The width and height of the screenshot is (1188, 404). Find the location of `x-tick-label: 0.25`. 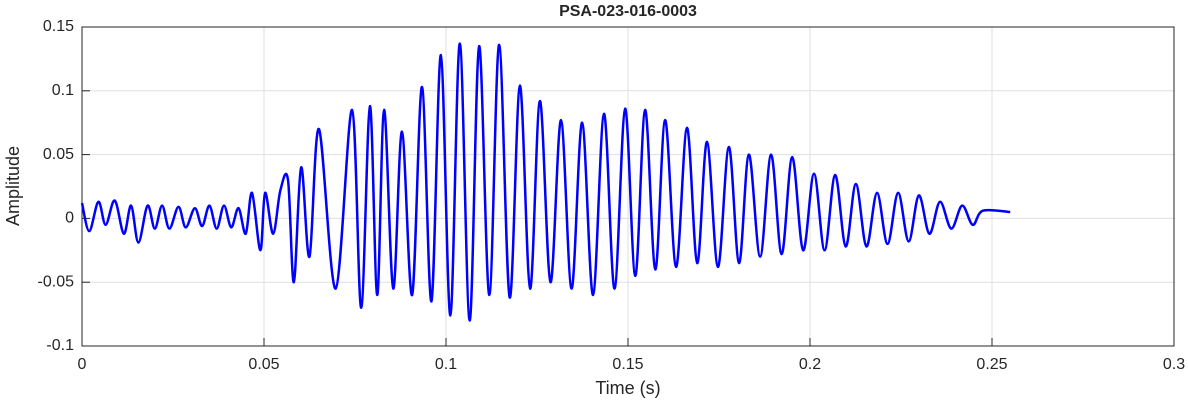

x-tick-label: 0.25 is located at coordinates (991, 364).